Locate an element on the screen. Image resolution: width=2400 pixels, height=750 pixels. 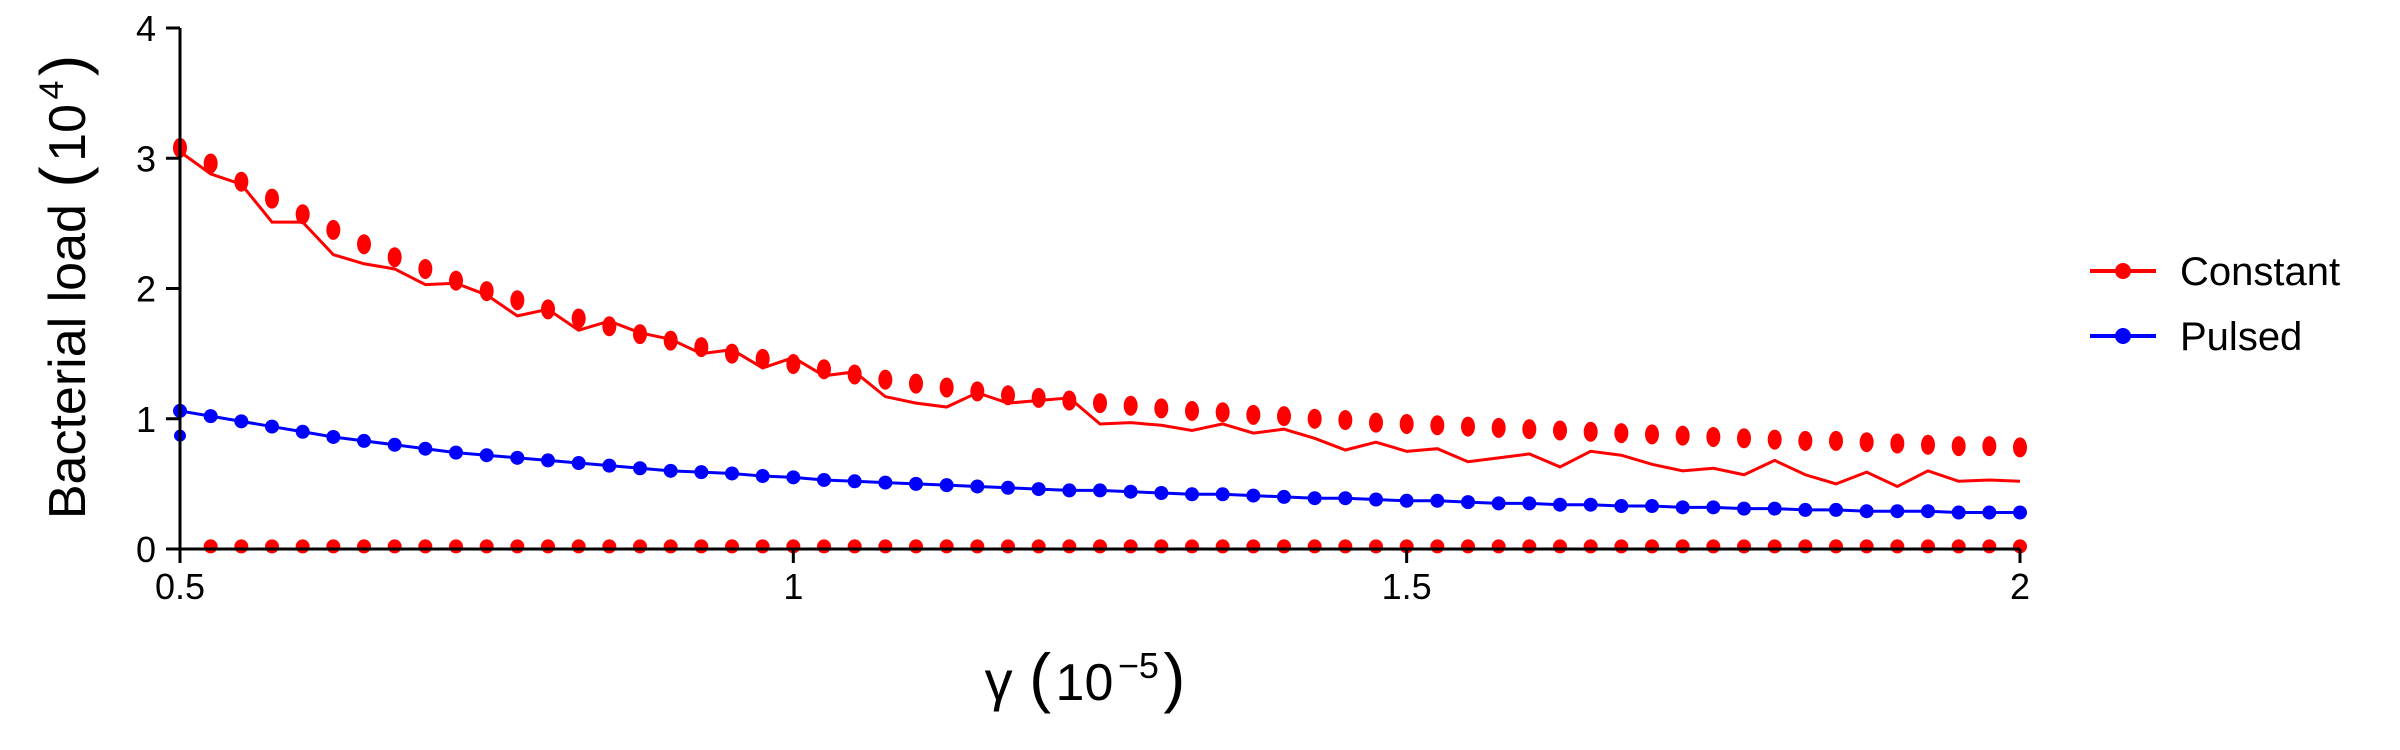
y-axis-open-paren: ( is located at coordinates (63, 176).